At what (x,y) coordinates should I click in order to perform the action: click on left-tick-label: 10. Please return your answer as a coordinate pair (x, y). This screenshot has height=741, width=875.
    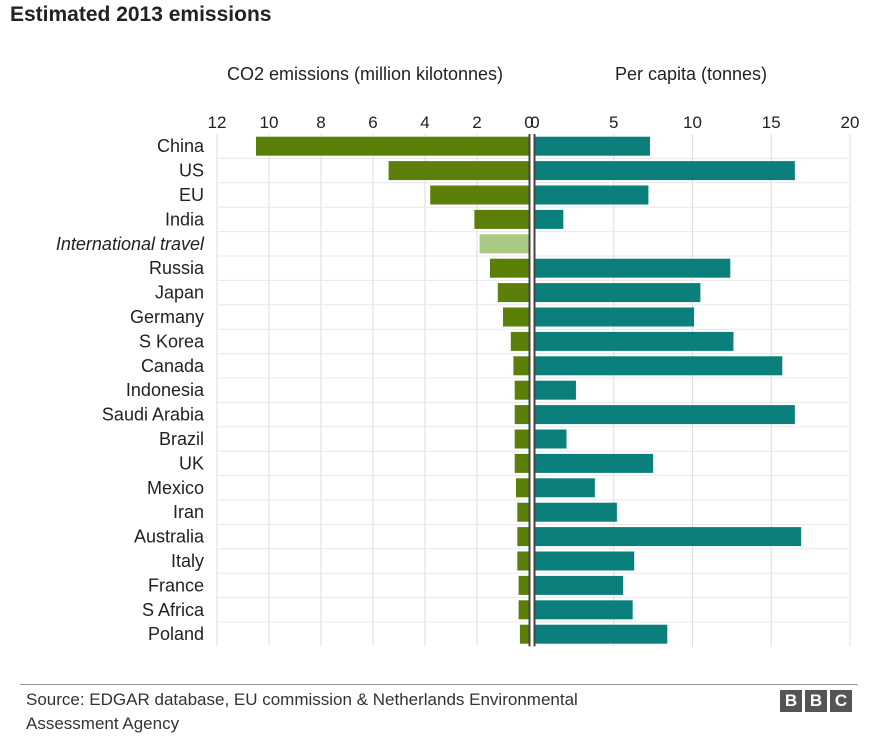
    Looking at the image, I should click on (269, 122).